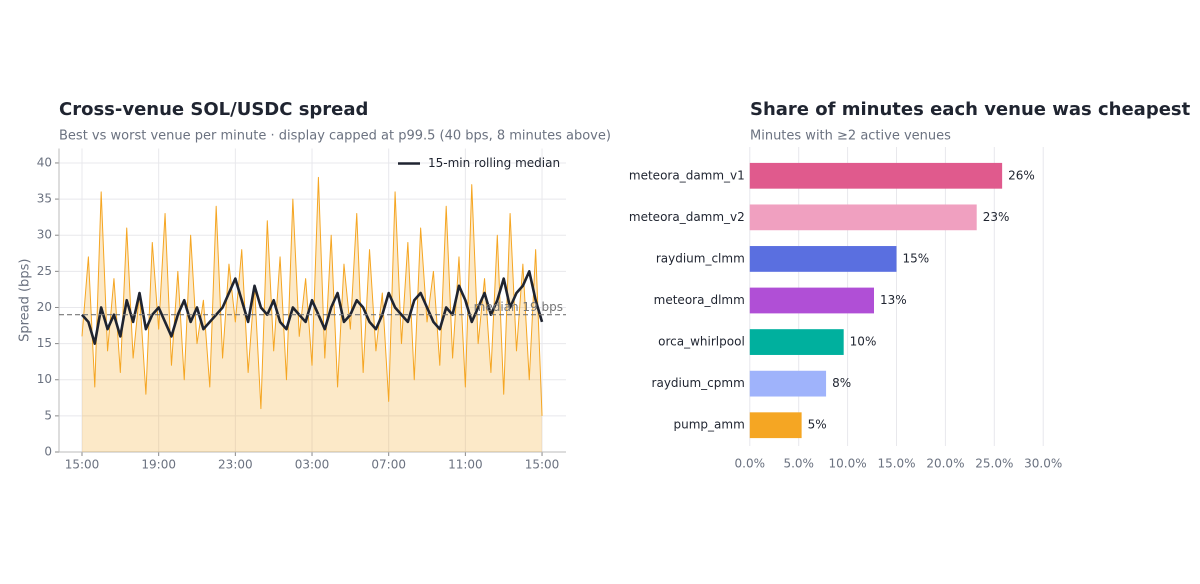 The image size is (1200, 584). What do you see at coordinates (698, 383) in the screenshot?
I see `y-tick-label: raydium_cpmm` at bounding box center [698, 383].